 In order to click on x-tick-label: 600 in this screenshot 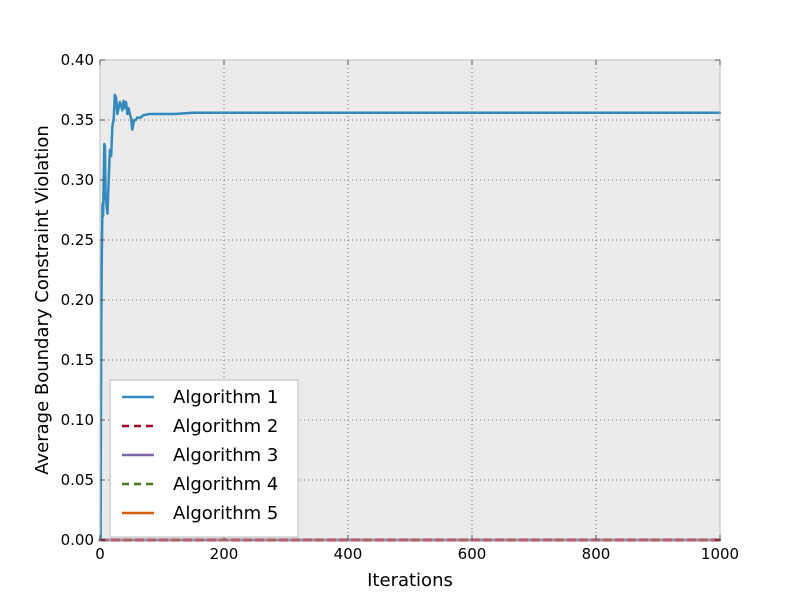, I will do `click(472, 554)`.